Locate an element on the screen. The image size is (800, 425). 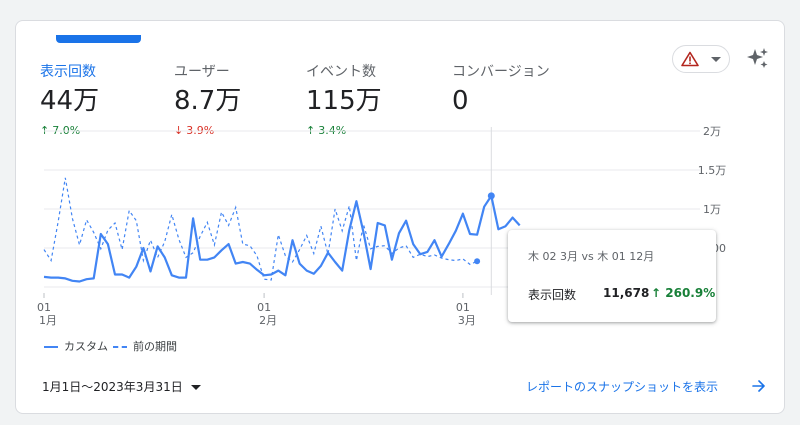
legend-label: カスタム is located at coordinates (86, 346).